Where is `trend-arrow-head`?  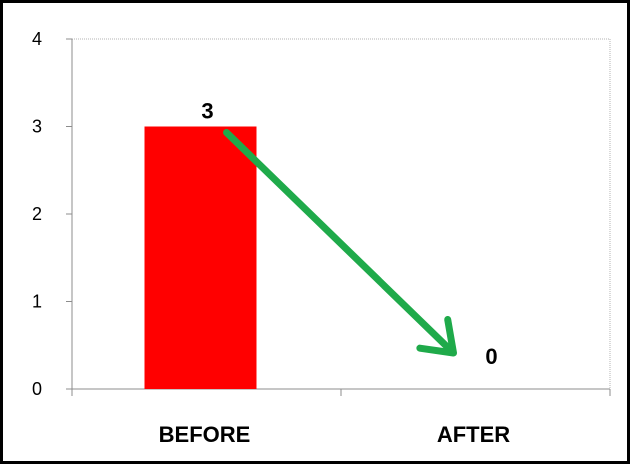
trend-arrow-head is located at coordinates (436, 336).